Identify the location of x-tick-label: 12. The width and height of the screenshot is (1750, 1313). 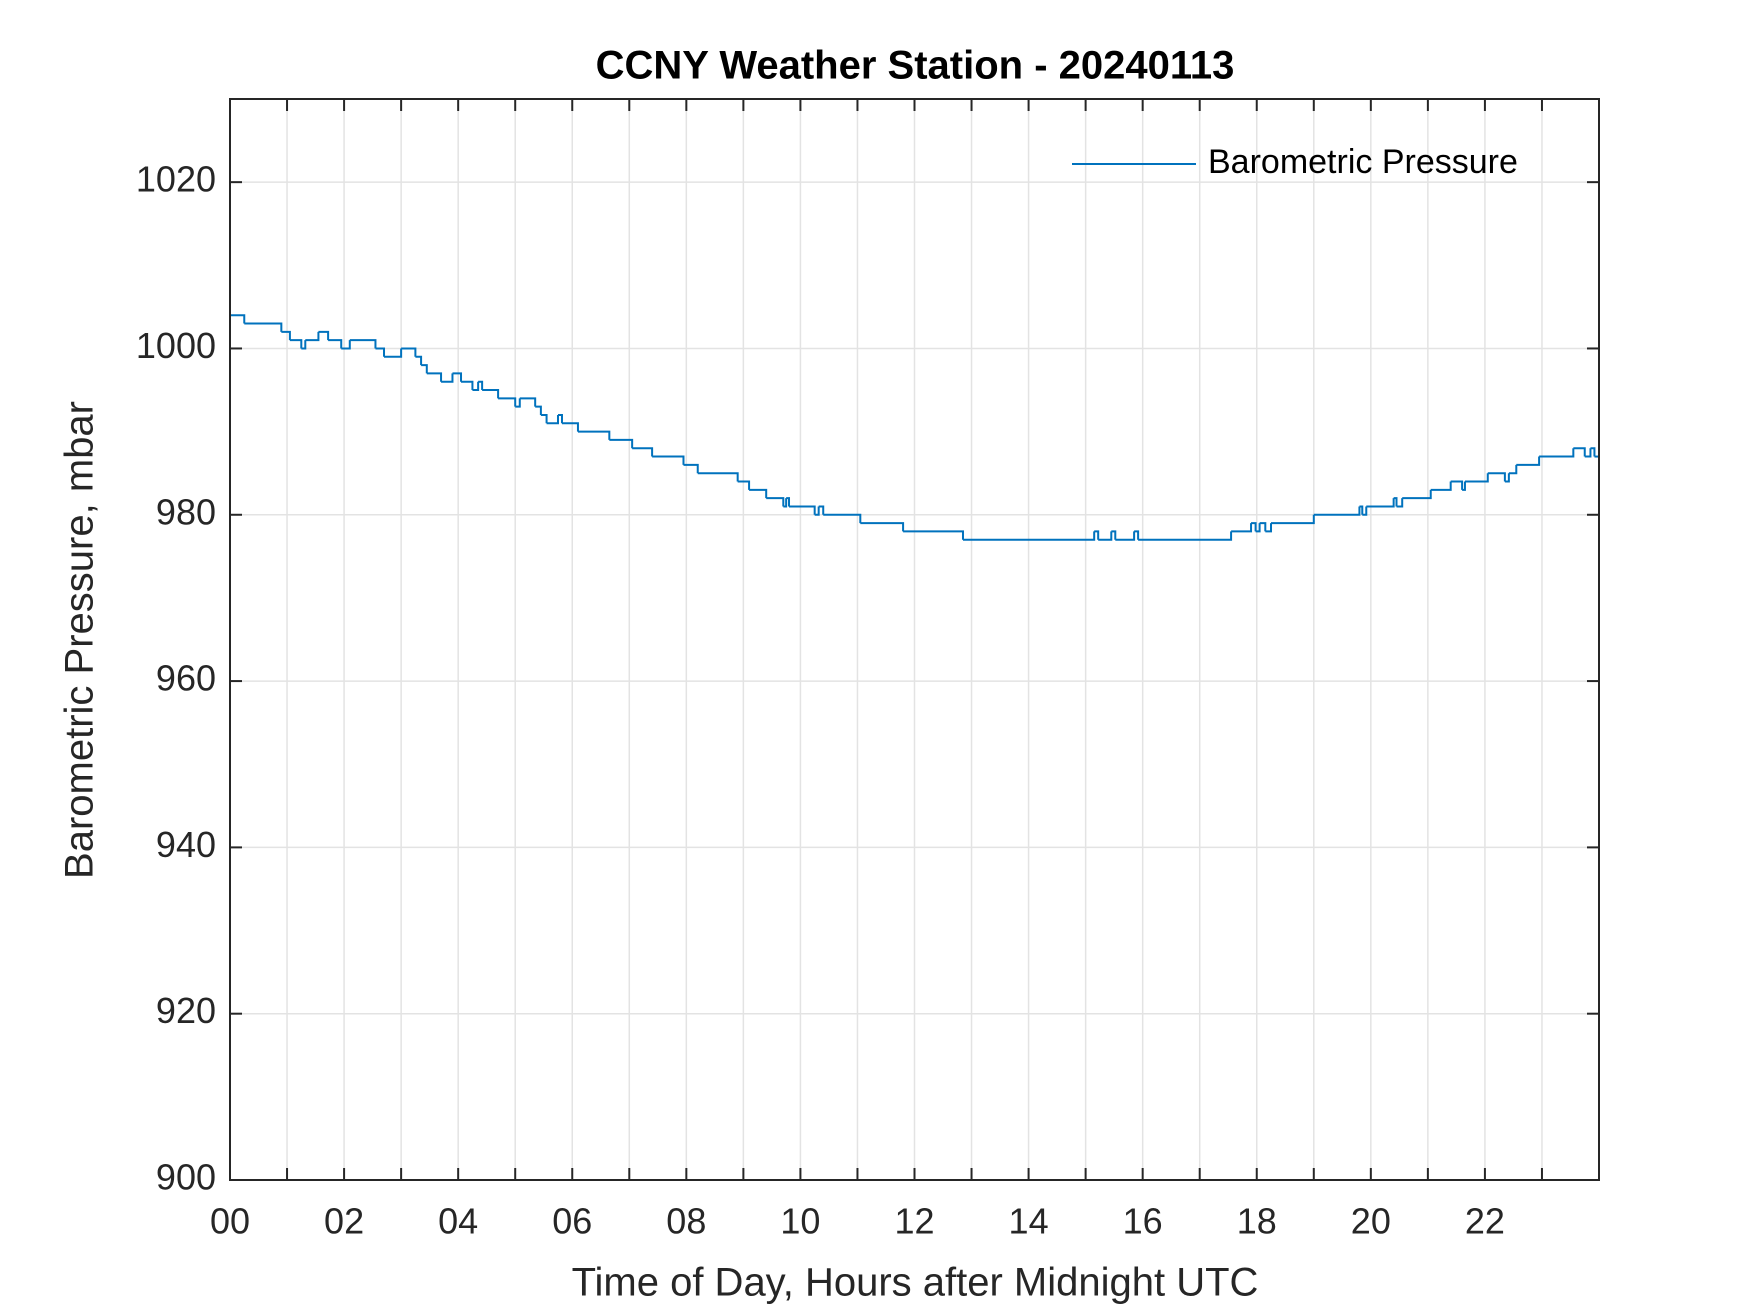
(914, 1221).